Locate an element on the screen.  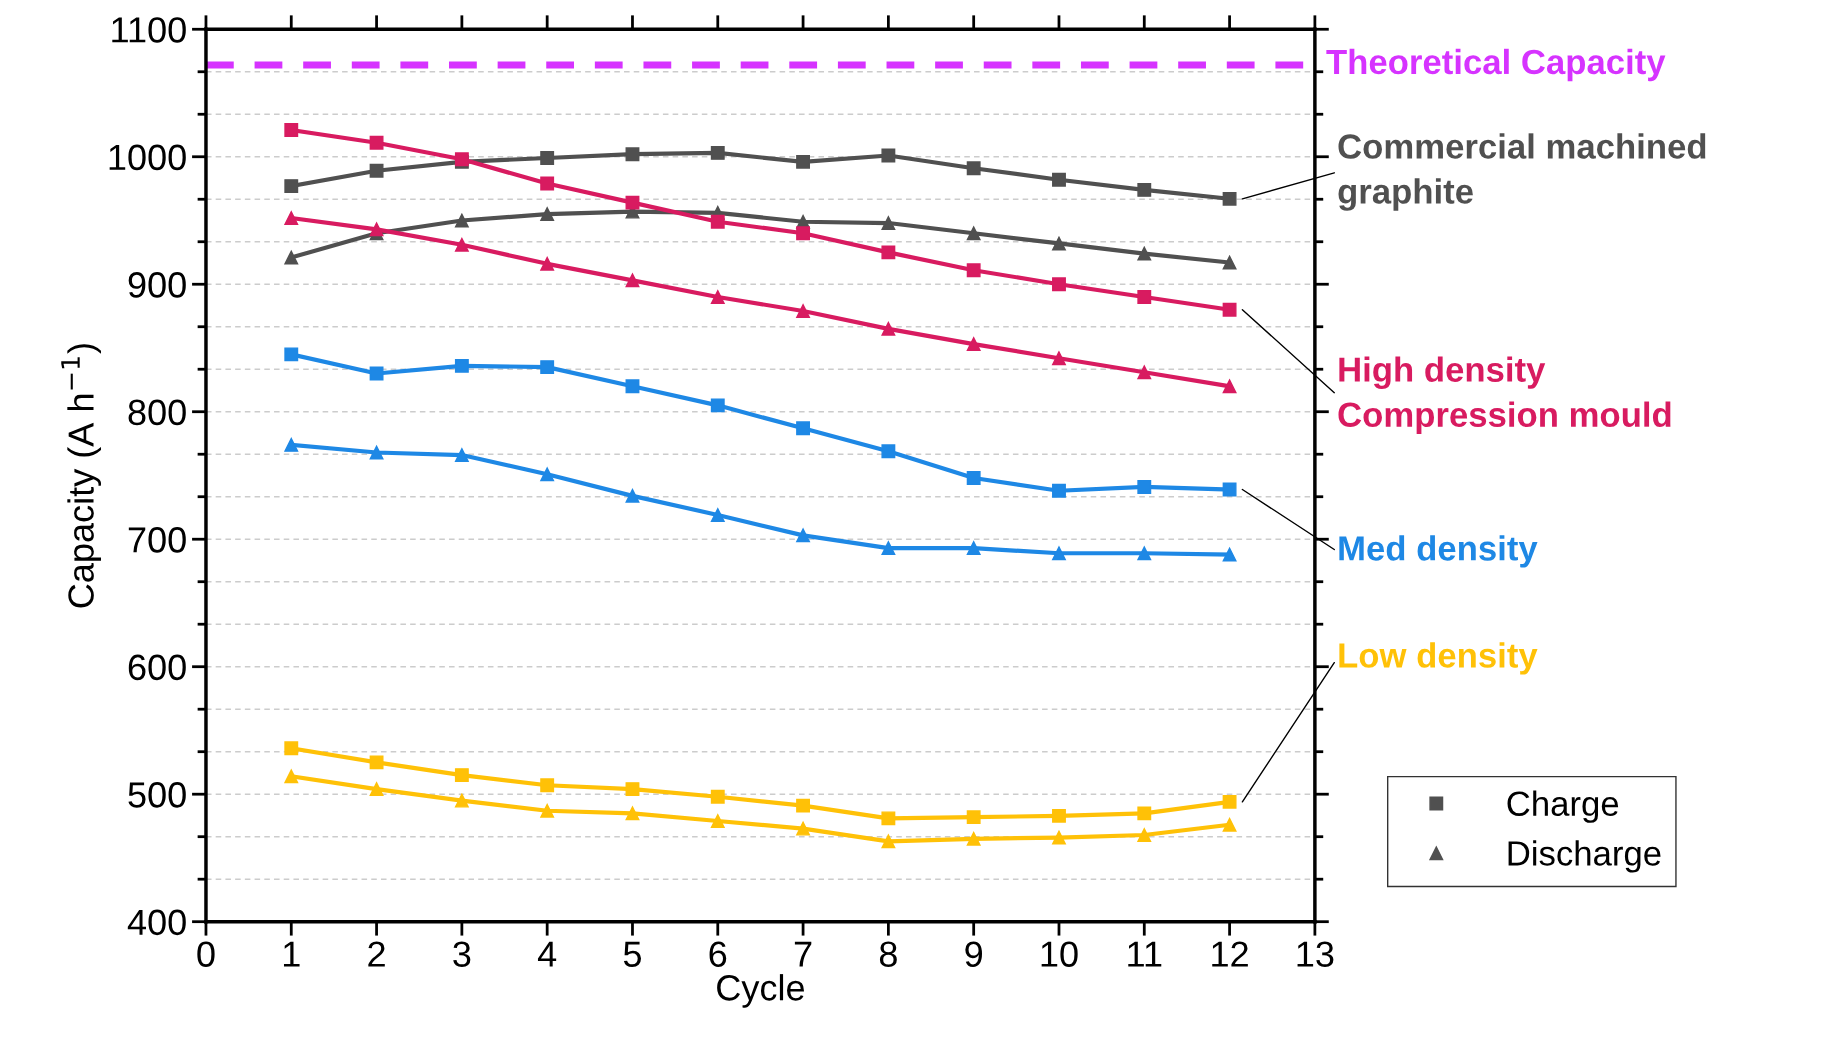
y-tick-label: 1000 is located at coordinates (147, 157).